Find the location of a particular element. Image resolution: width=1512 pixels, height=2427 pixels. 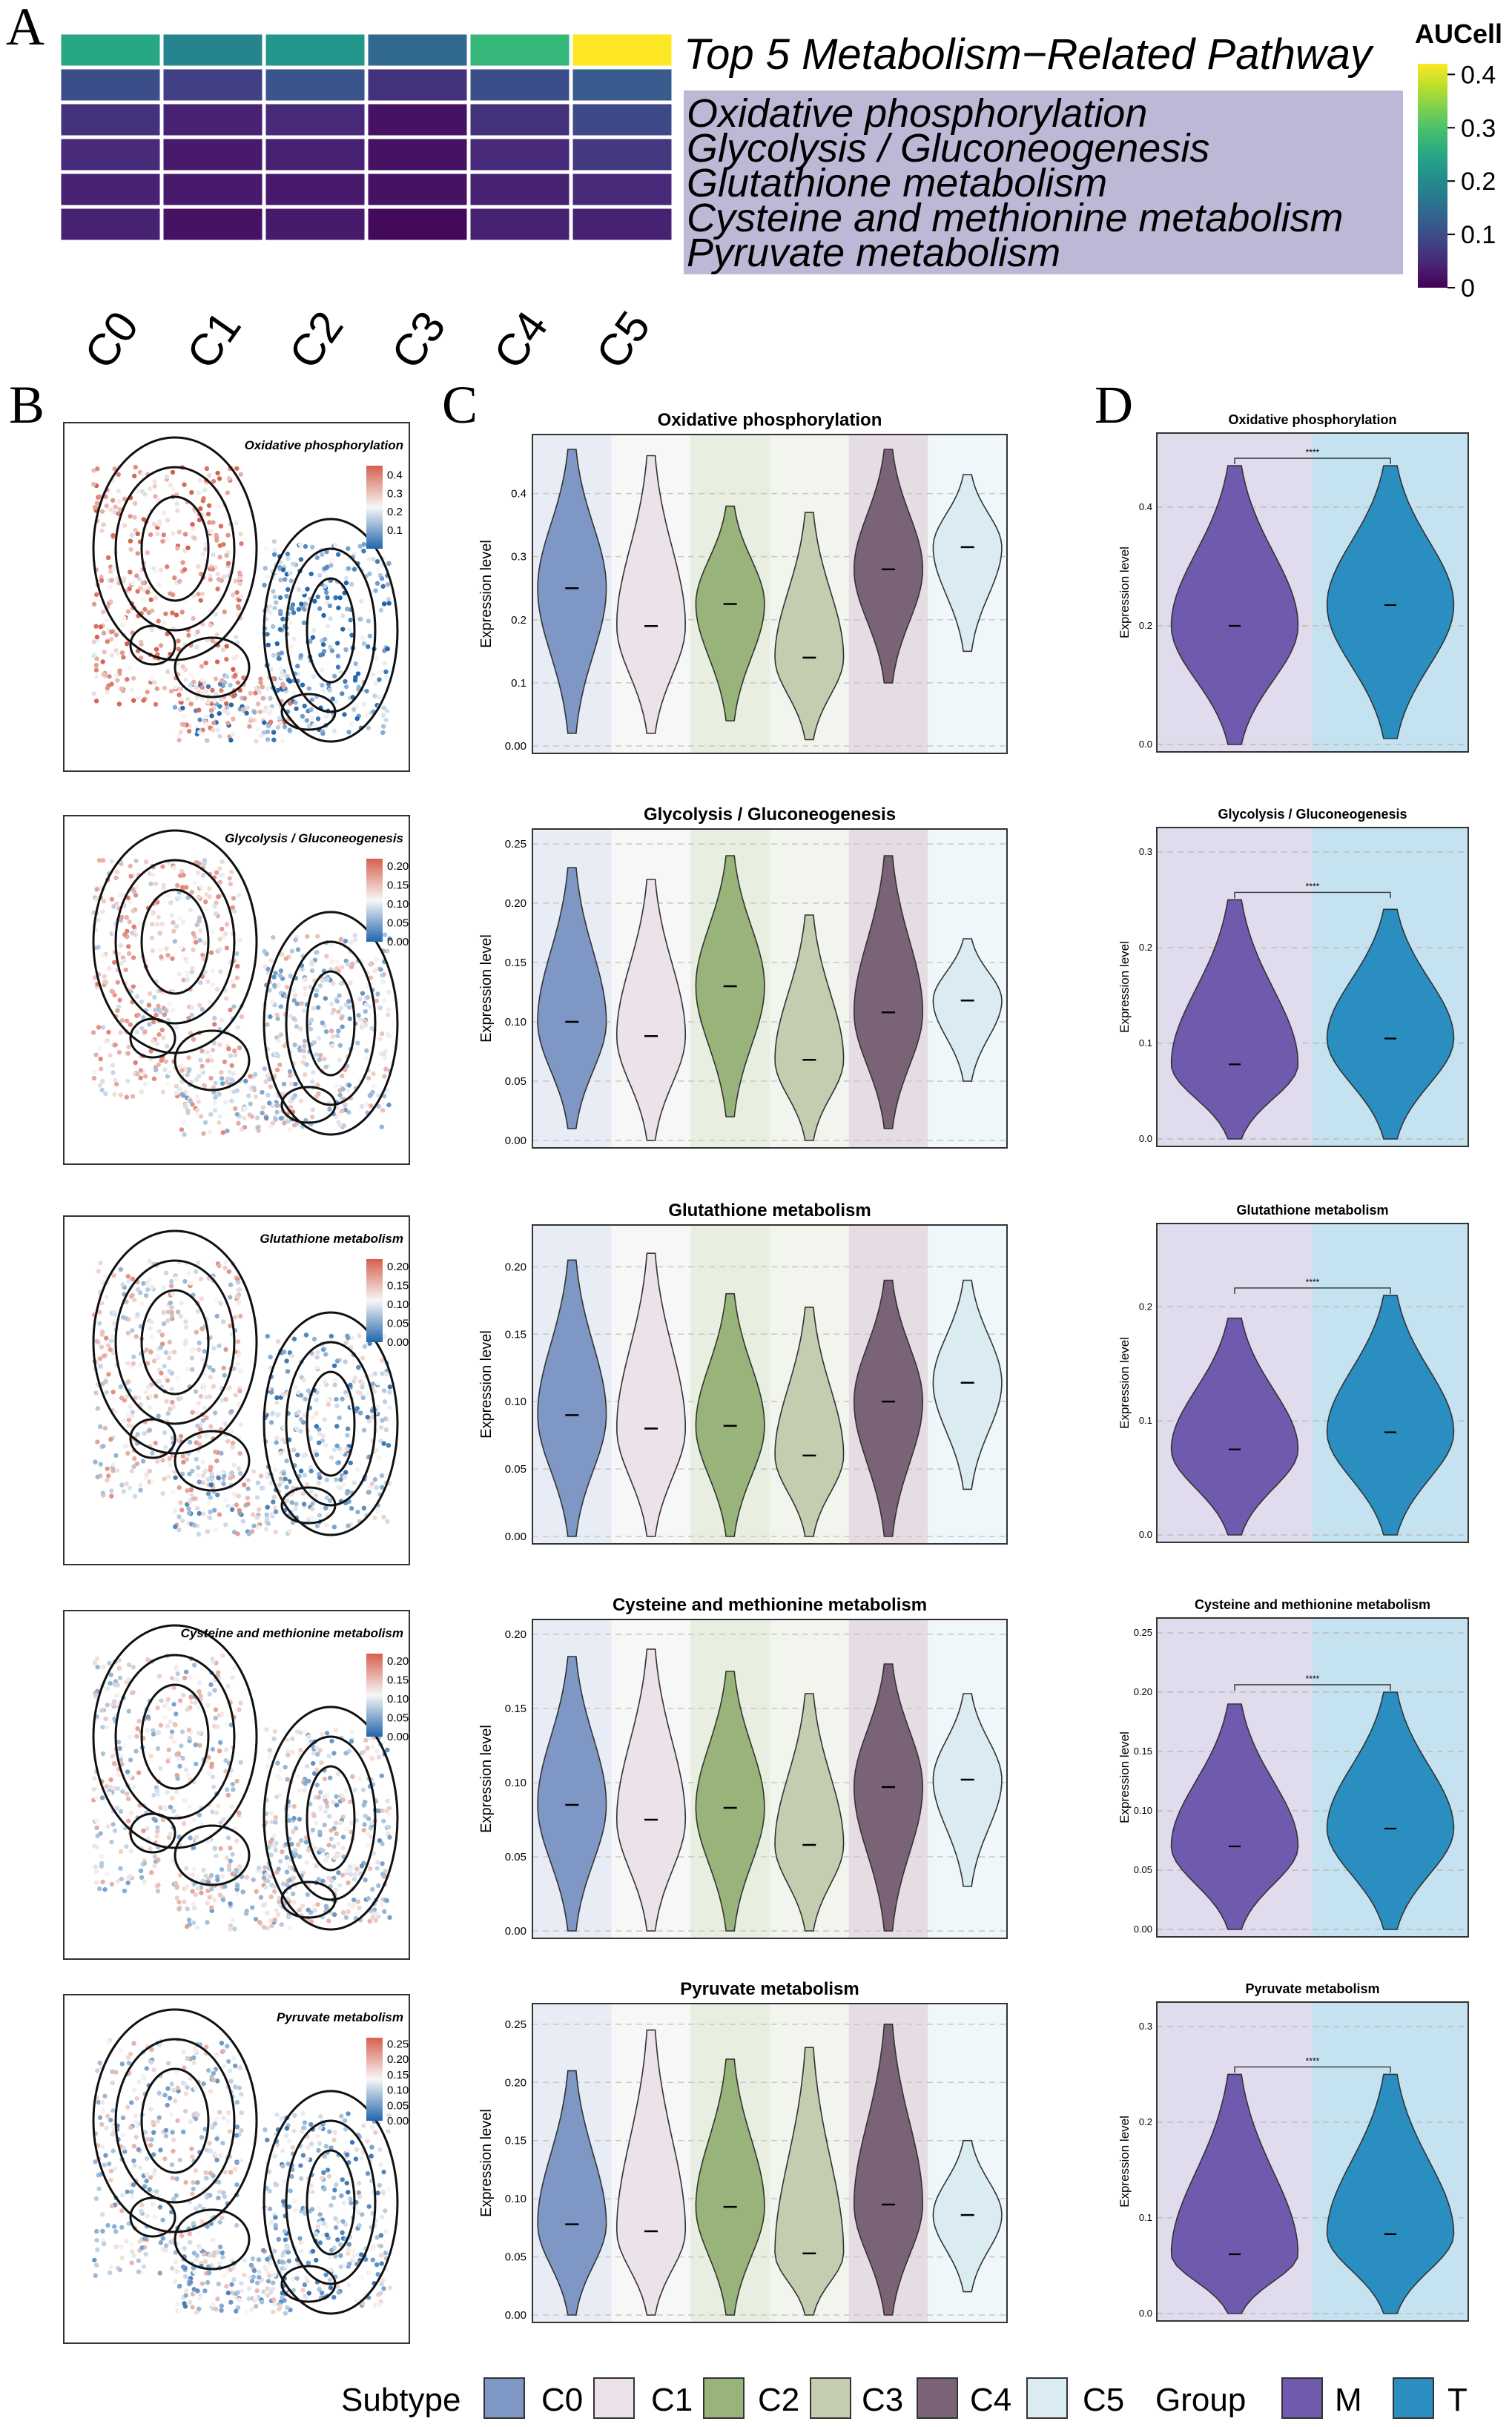

violin-ylabel: Expression level is located at coordinates (486, 988).